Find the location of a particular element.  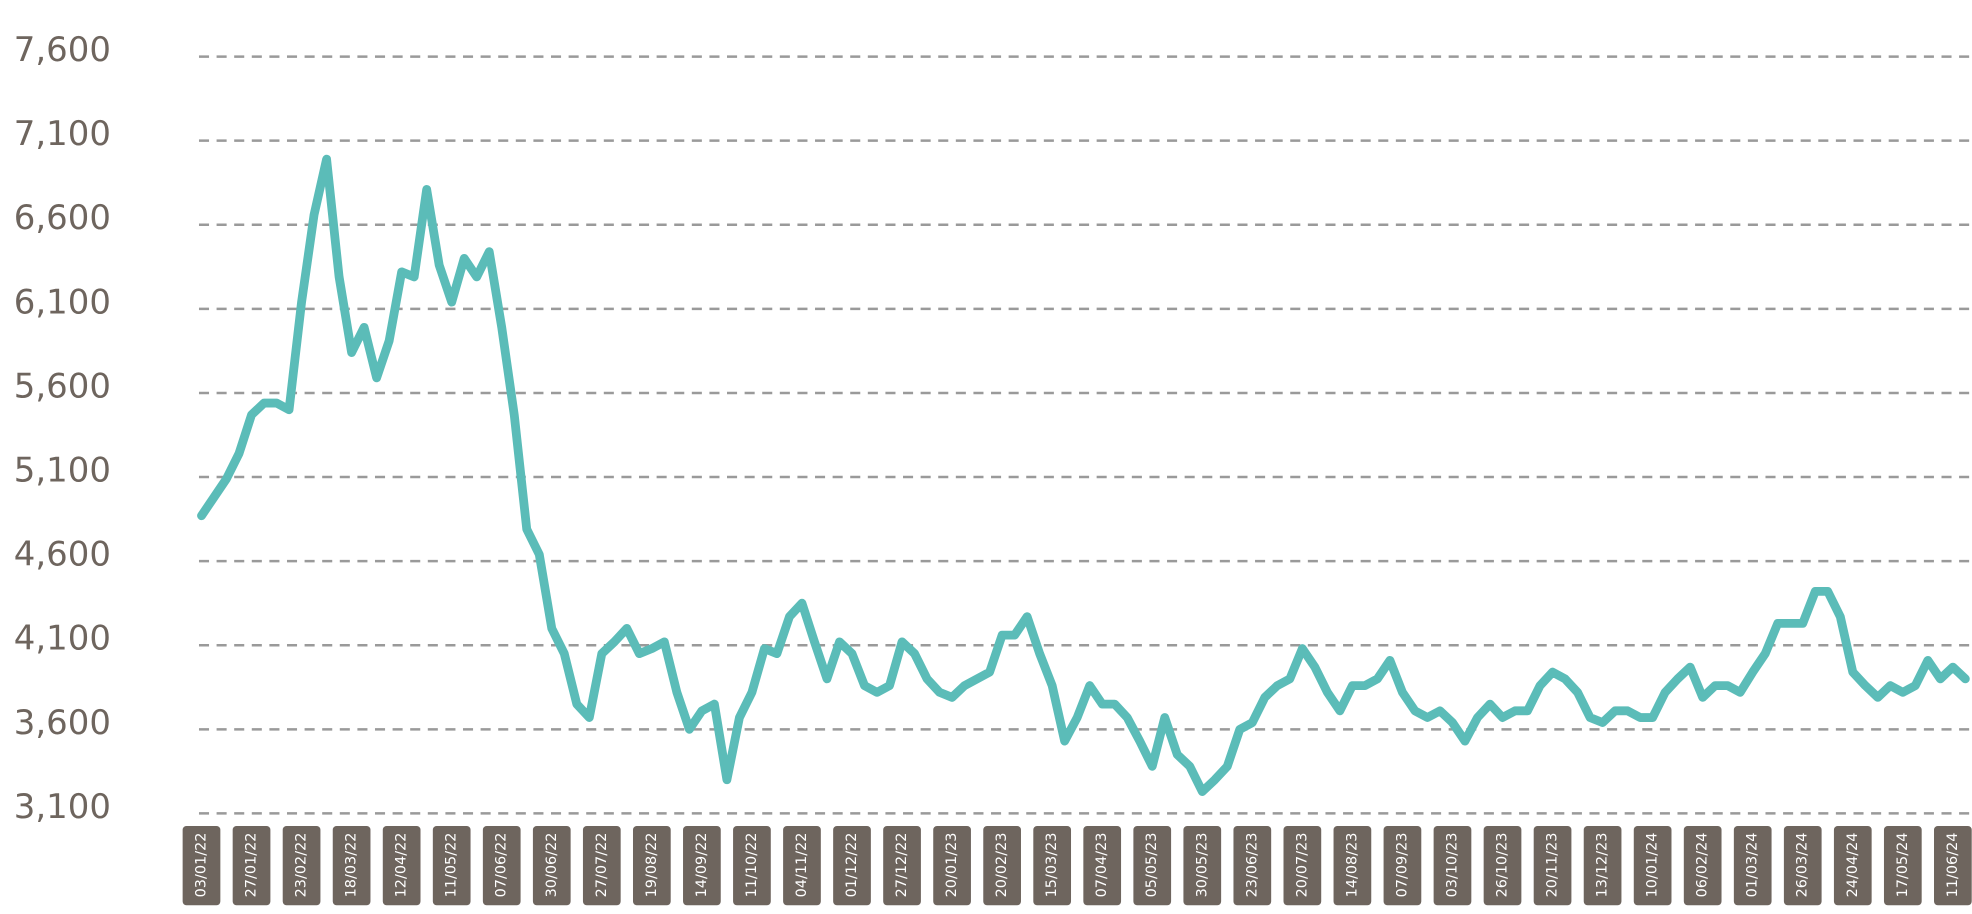

x-tick-label: 11/10/22 is located at coordinates (752, 865).